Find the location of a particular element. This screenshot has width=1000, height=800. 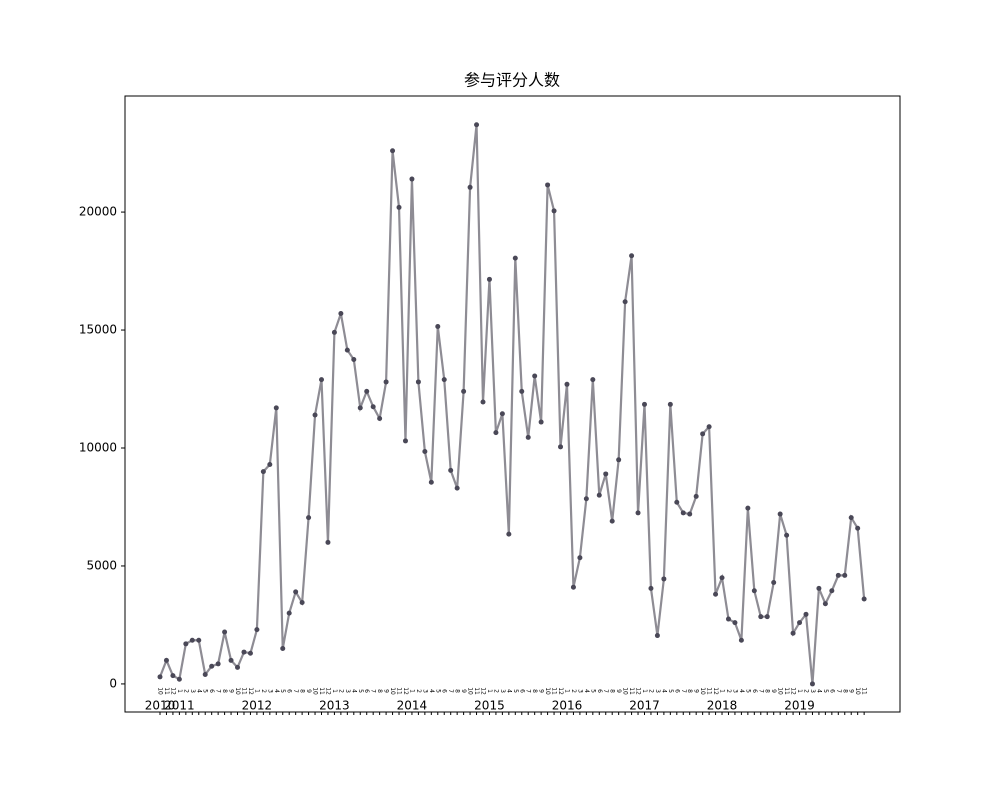

x-tick-label: 8 is located at coordinates (844, 691).